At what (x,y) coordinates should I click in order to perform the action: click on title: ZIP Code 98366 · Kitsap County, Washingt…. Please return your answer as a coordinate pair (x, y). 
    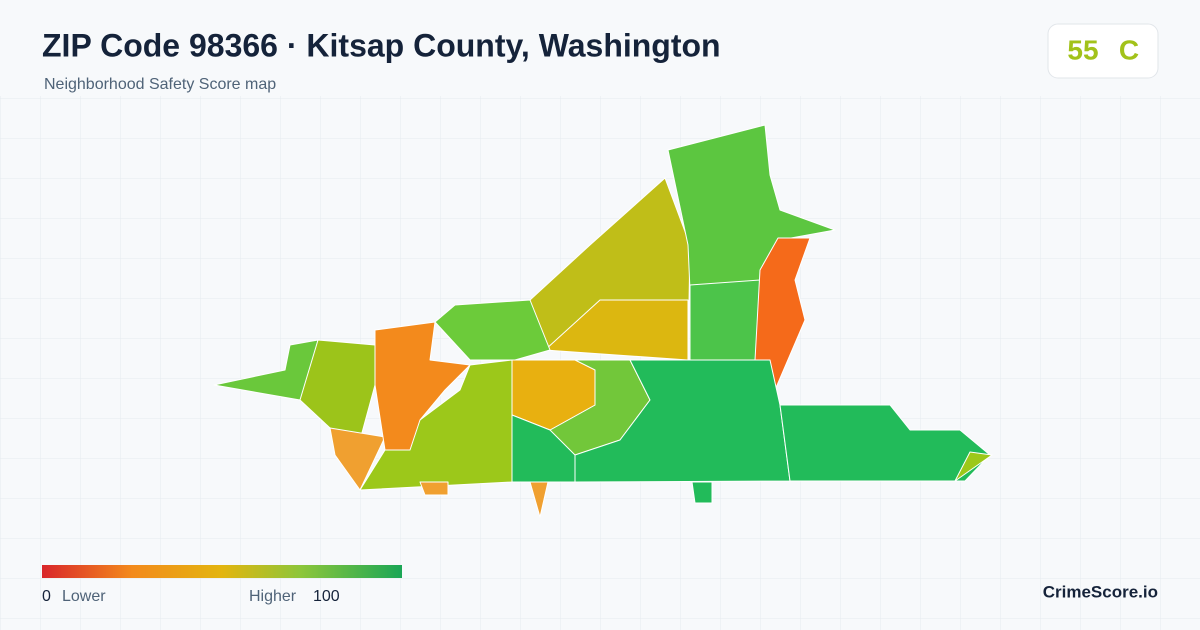
    Looking at the image, I should click on (381, 45).